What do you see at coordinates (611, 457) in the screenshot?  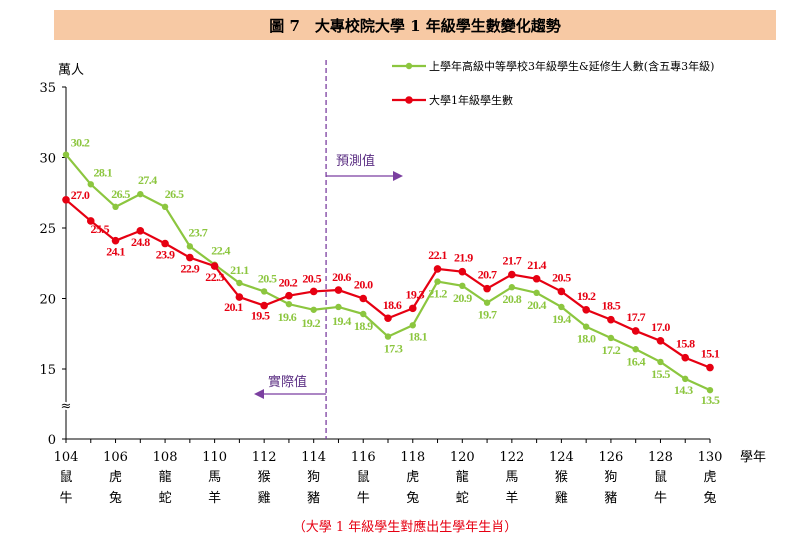 I see `x-tick-label: 126` at bounding box center [611, 457].